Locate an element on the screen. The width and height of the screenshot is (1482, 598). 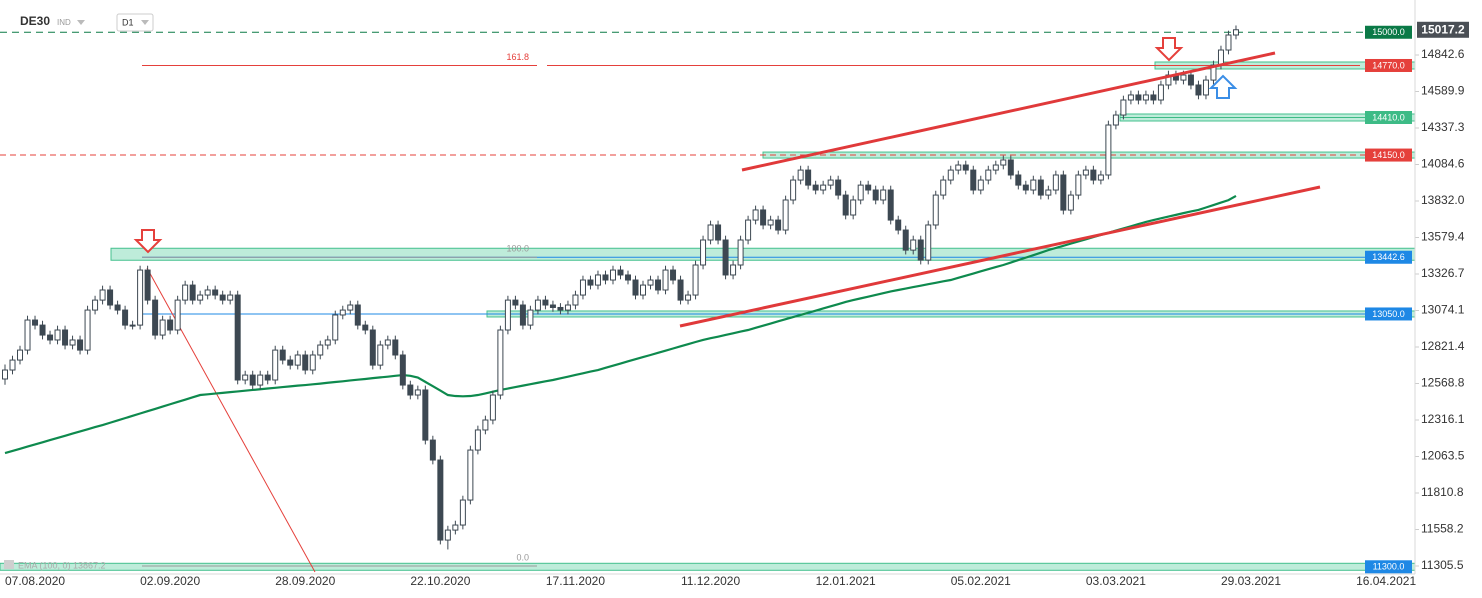
y-tick-label: 11810.8 is located at coordinates (1442, 492).